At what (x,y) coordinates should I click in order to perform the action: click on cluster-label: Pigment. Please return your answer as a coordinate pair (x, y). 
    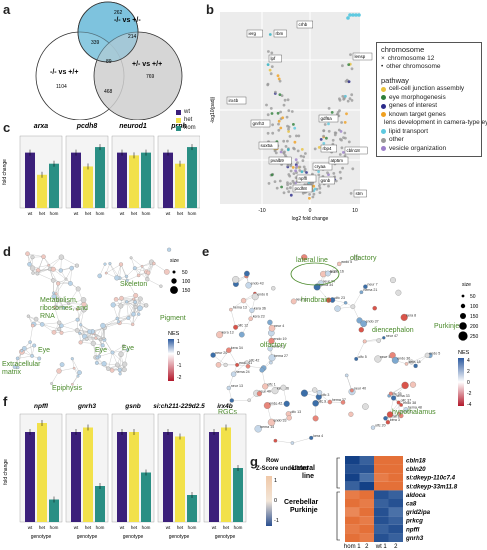
    Looking at the image, I should click on (173, 318).